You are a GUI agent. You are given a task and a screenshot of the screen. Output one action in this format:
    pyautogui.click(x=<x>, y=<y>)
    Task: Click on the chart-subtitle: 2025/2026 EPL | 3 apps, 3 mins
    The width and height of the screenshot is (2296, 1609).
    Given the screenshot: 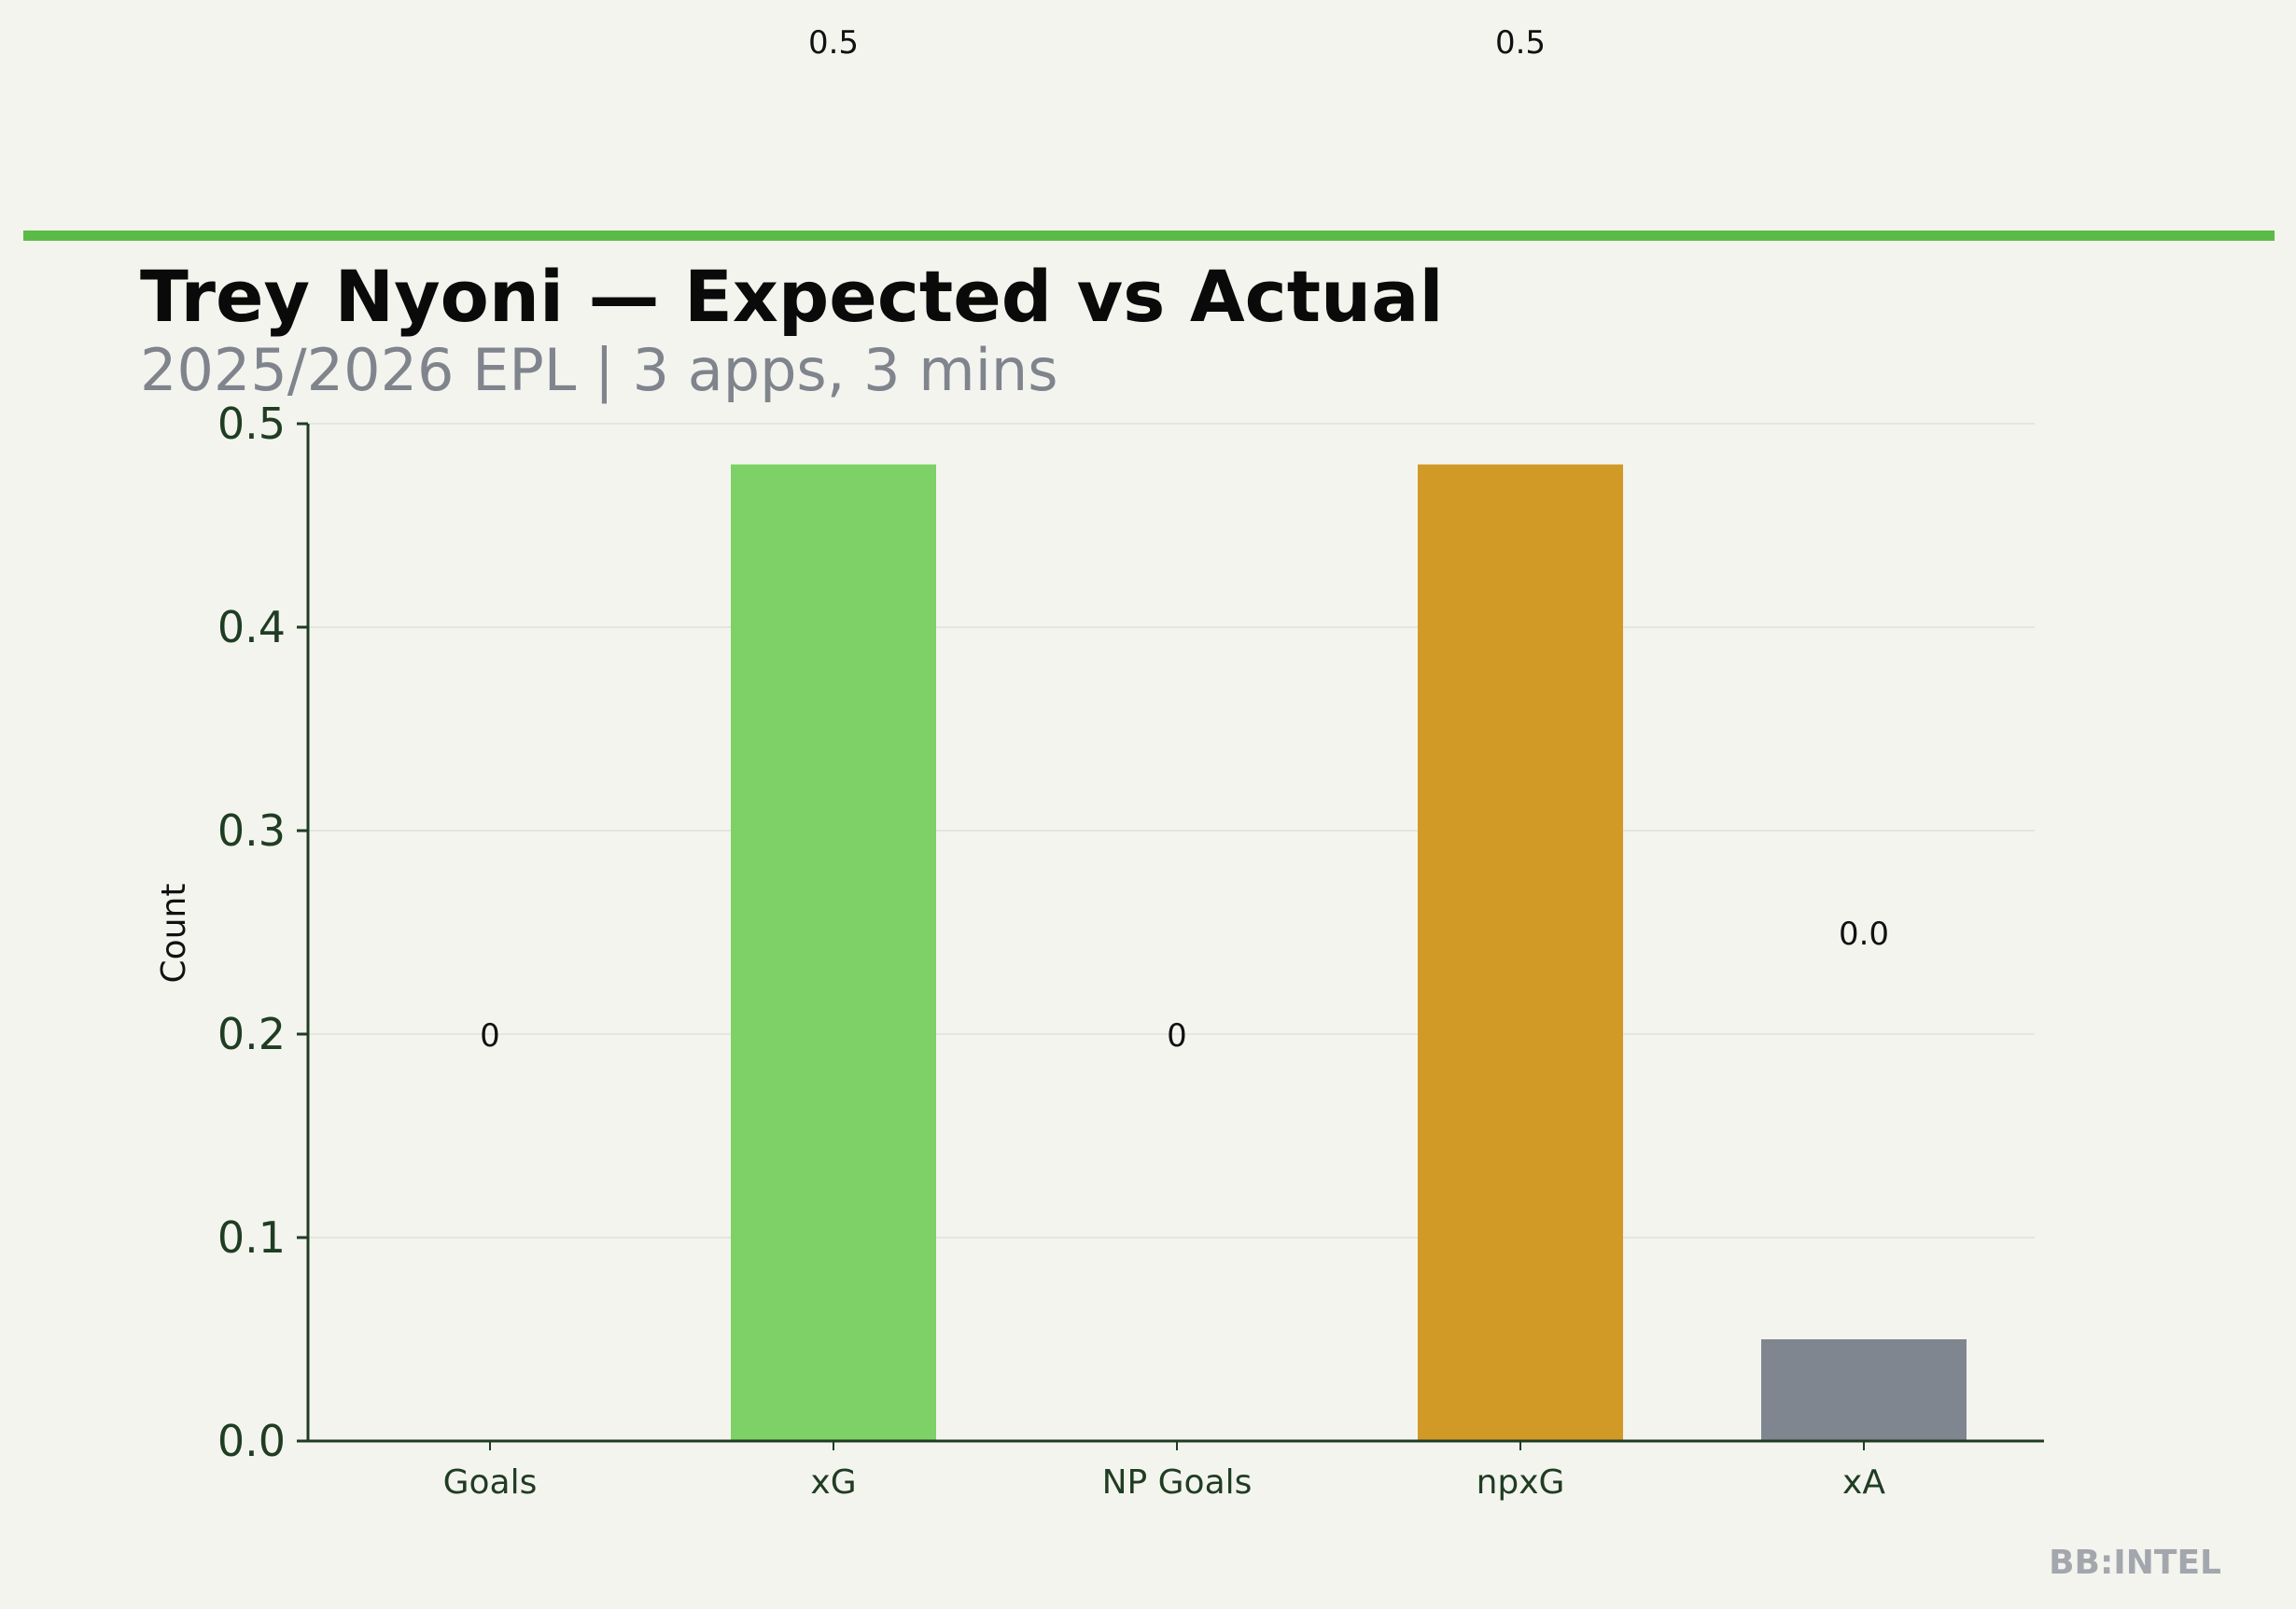 What is the action you would take?
    pyautogui.click(x=599, y=370)
    